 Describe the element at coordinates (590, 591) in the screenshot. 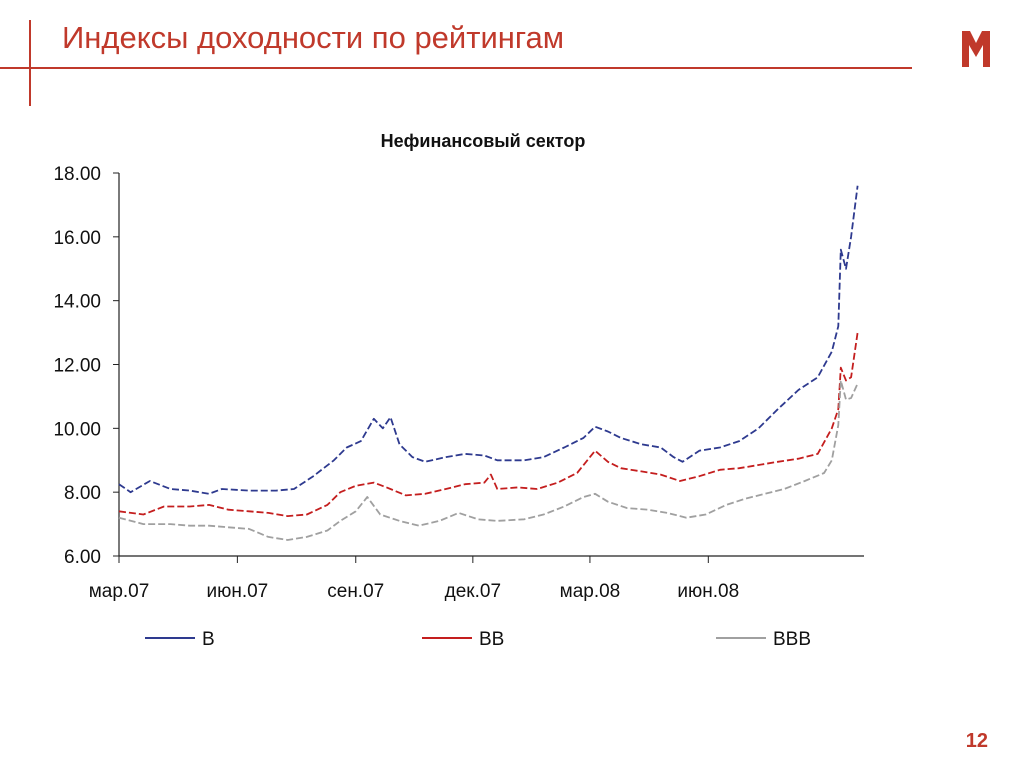

I see `x-tick-label: мар.08` at that location.